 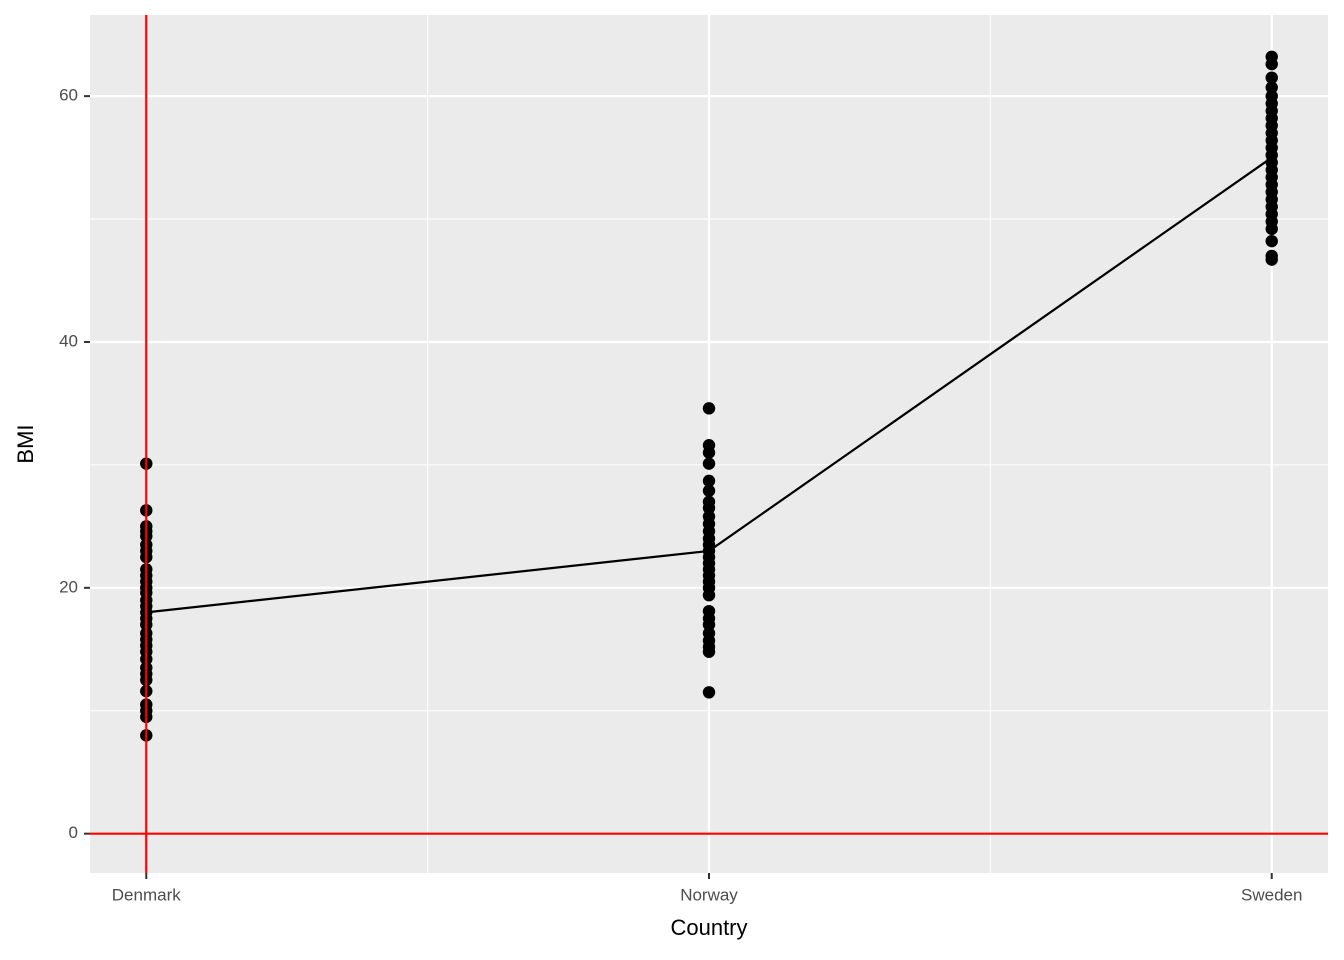 I want to click on y-axis-title: BMI, so click(x=25, y=443).